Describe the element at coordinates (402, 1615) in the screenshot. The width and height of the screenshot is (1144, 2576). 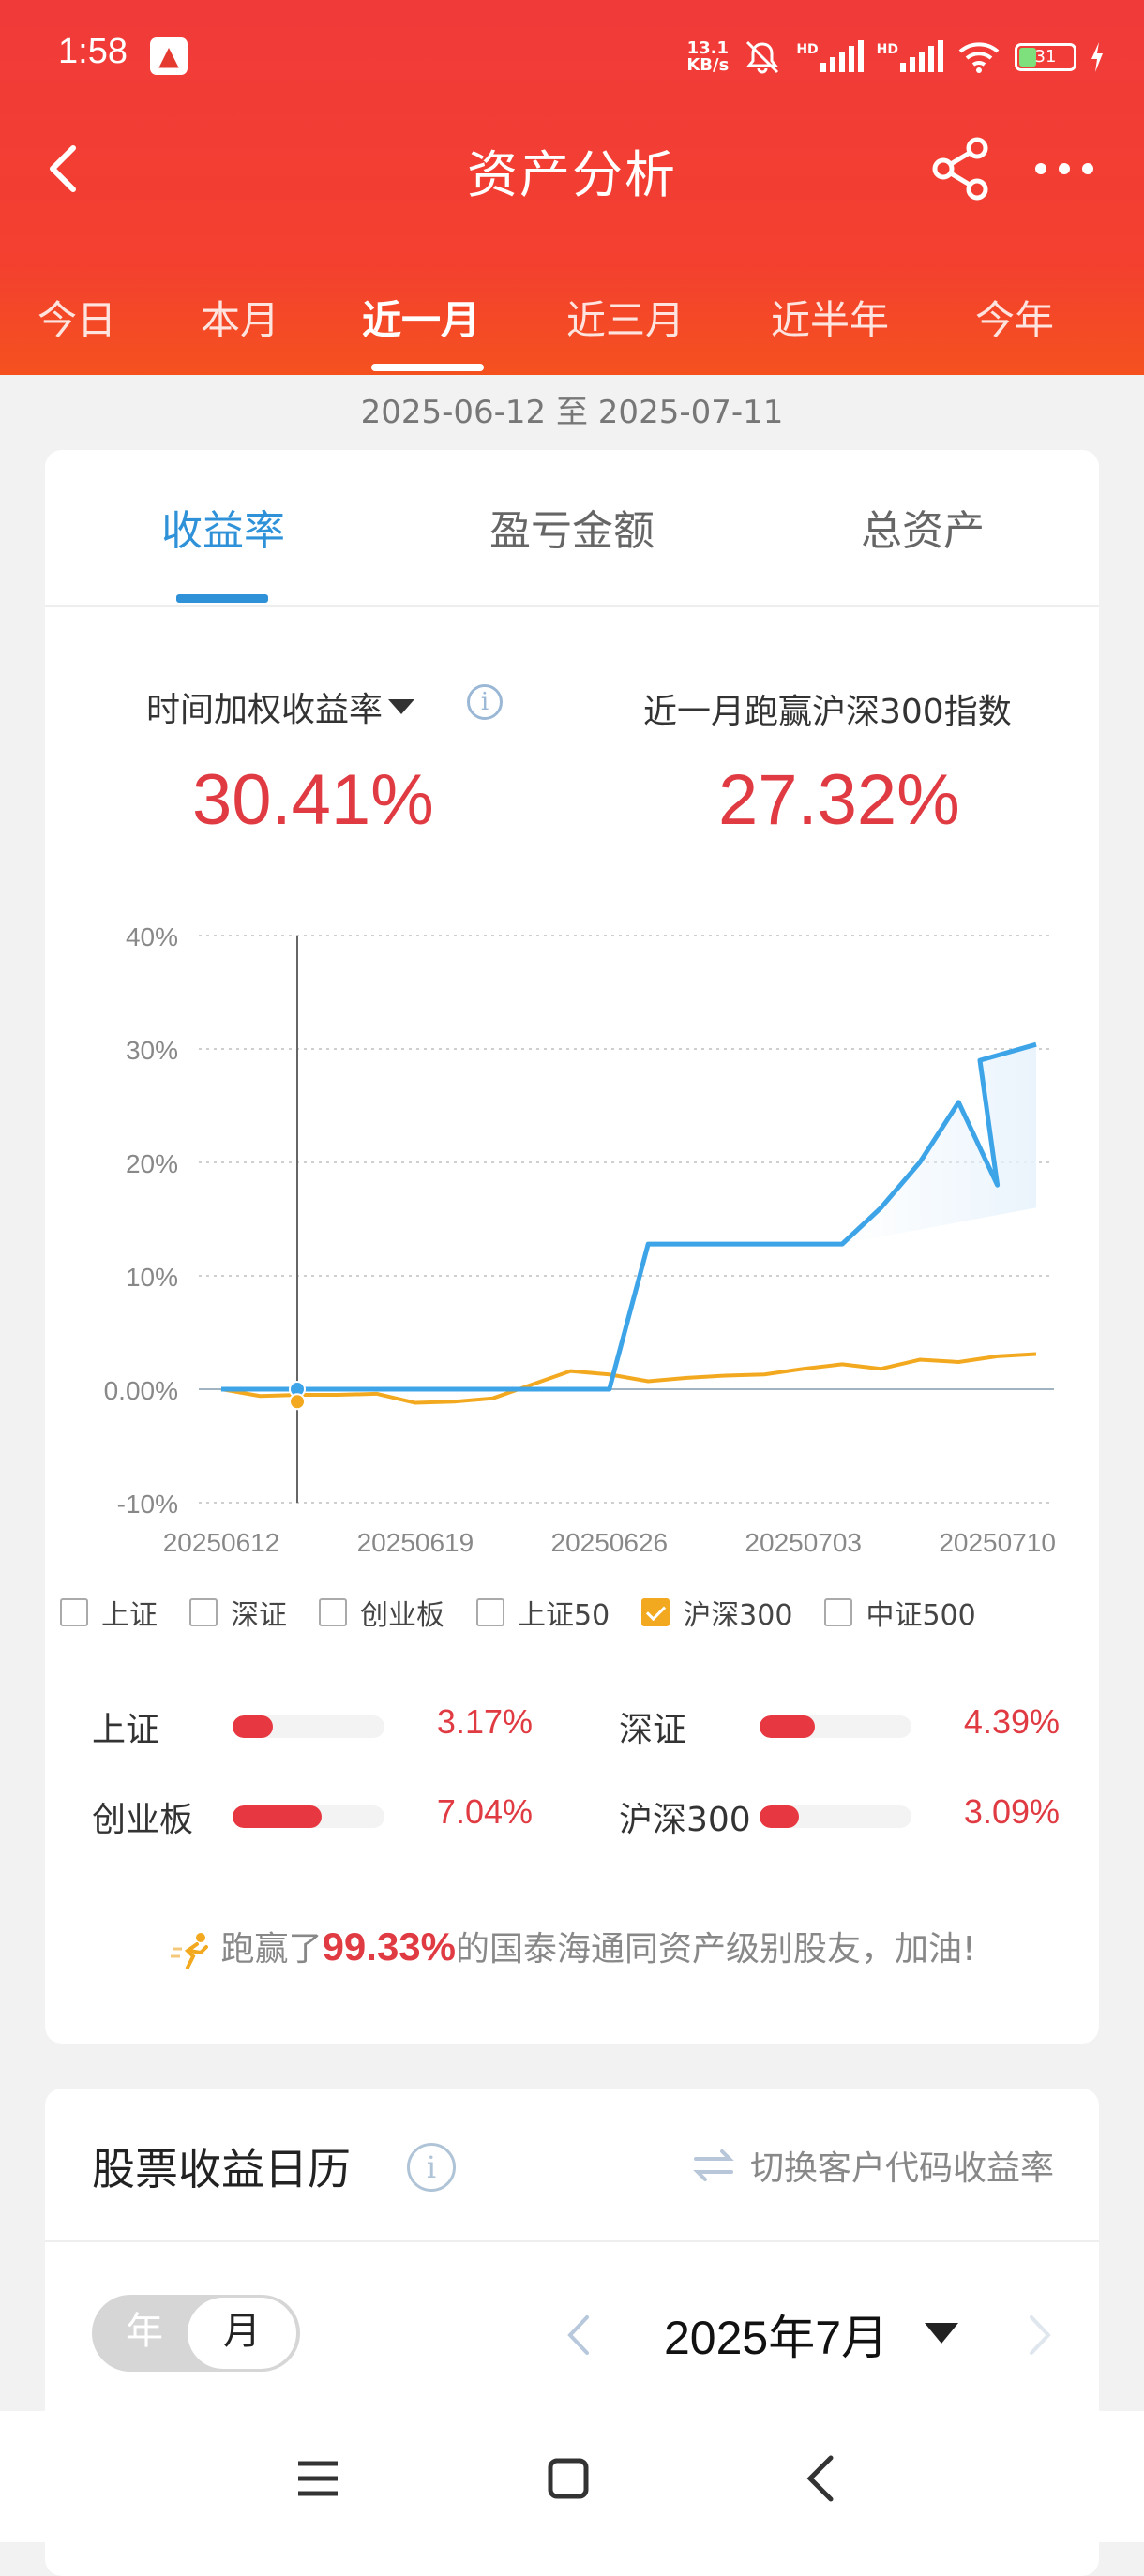
I see `legend-label: 创业板` at that location.